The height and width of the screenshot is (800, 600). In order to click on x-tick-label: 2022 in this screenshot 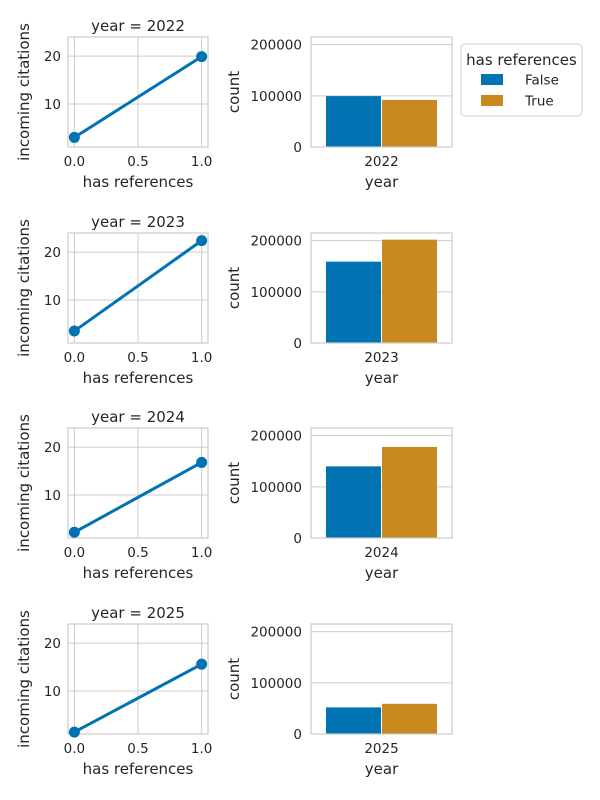, I will do `click(381, 162)`.